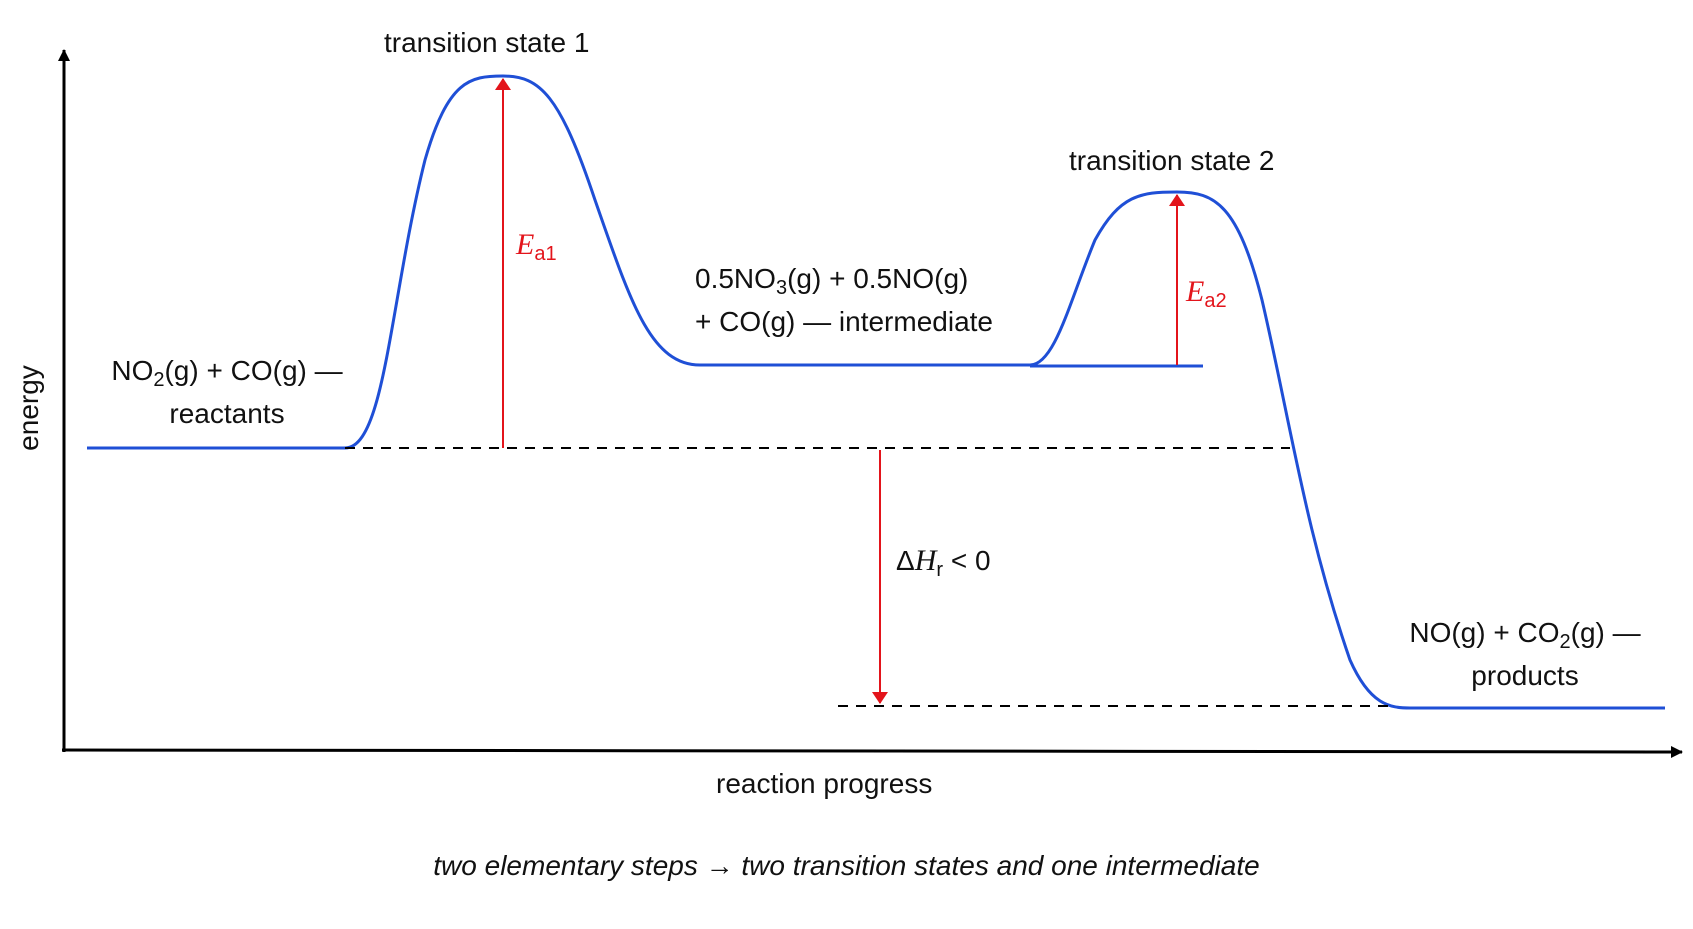 The height and width of the screenshot is (929, 1693). Describe the element at coordinates (487, 42) in the screenshot. I see `transition-state-1-label: transition state 1` at that location.